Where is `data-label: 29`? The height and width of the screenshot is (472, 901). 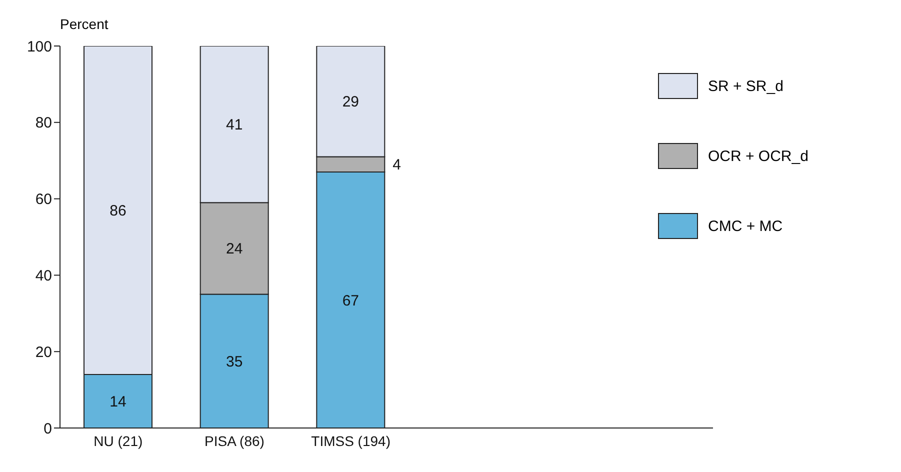 data-label: 29 is located at coordinates (351, 102).